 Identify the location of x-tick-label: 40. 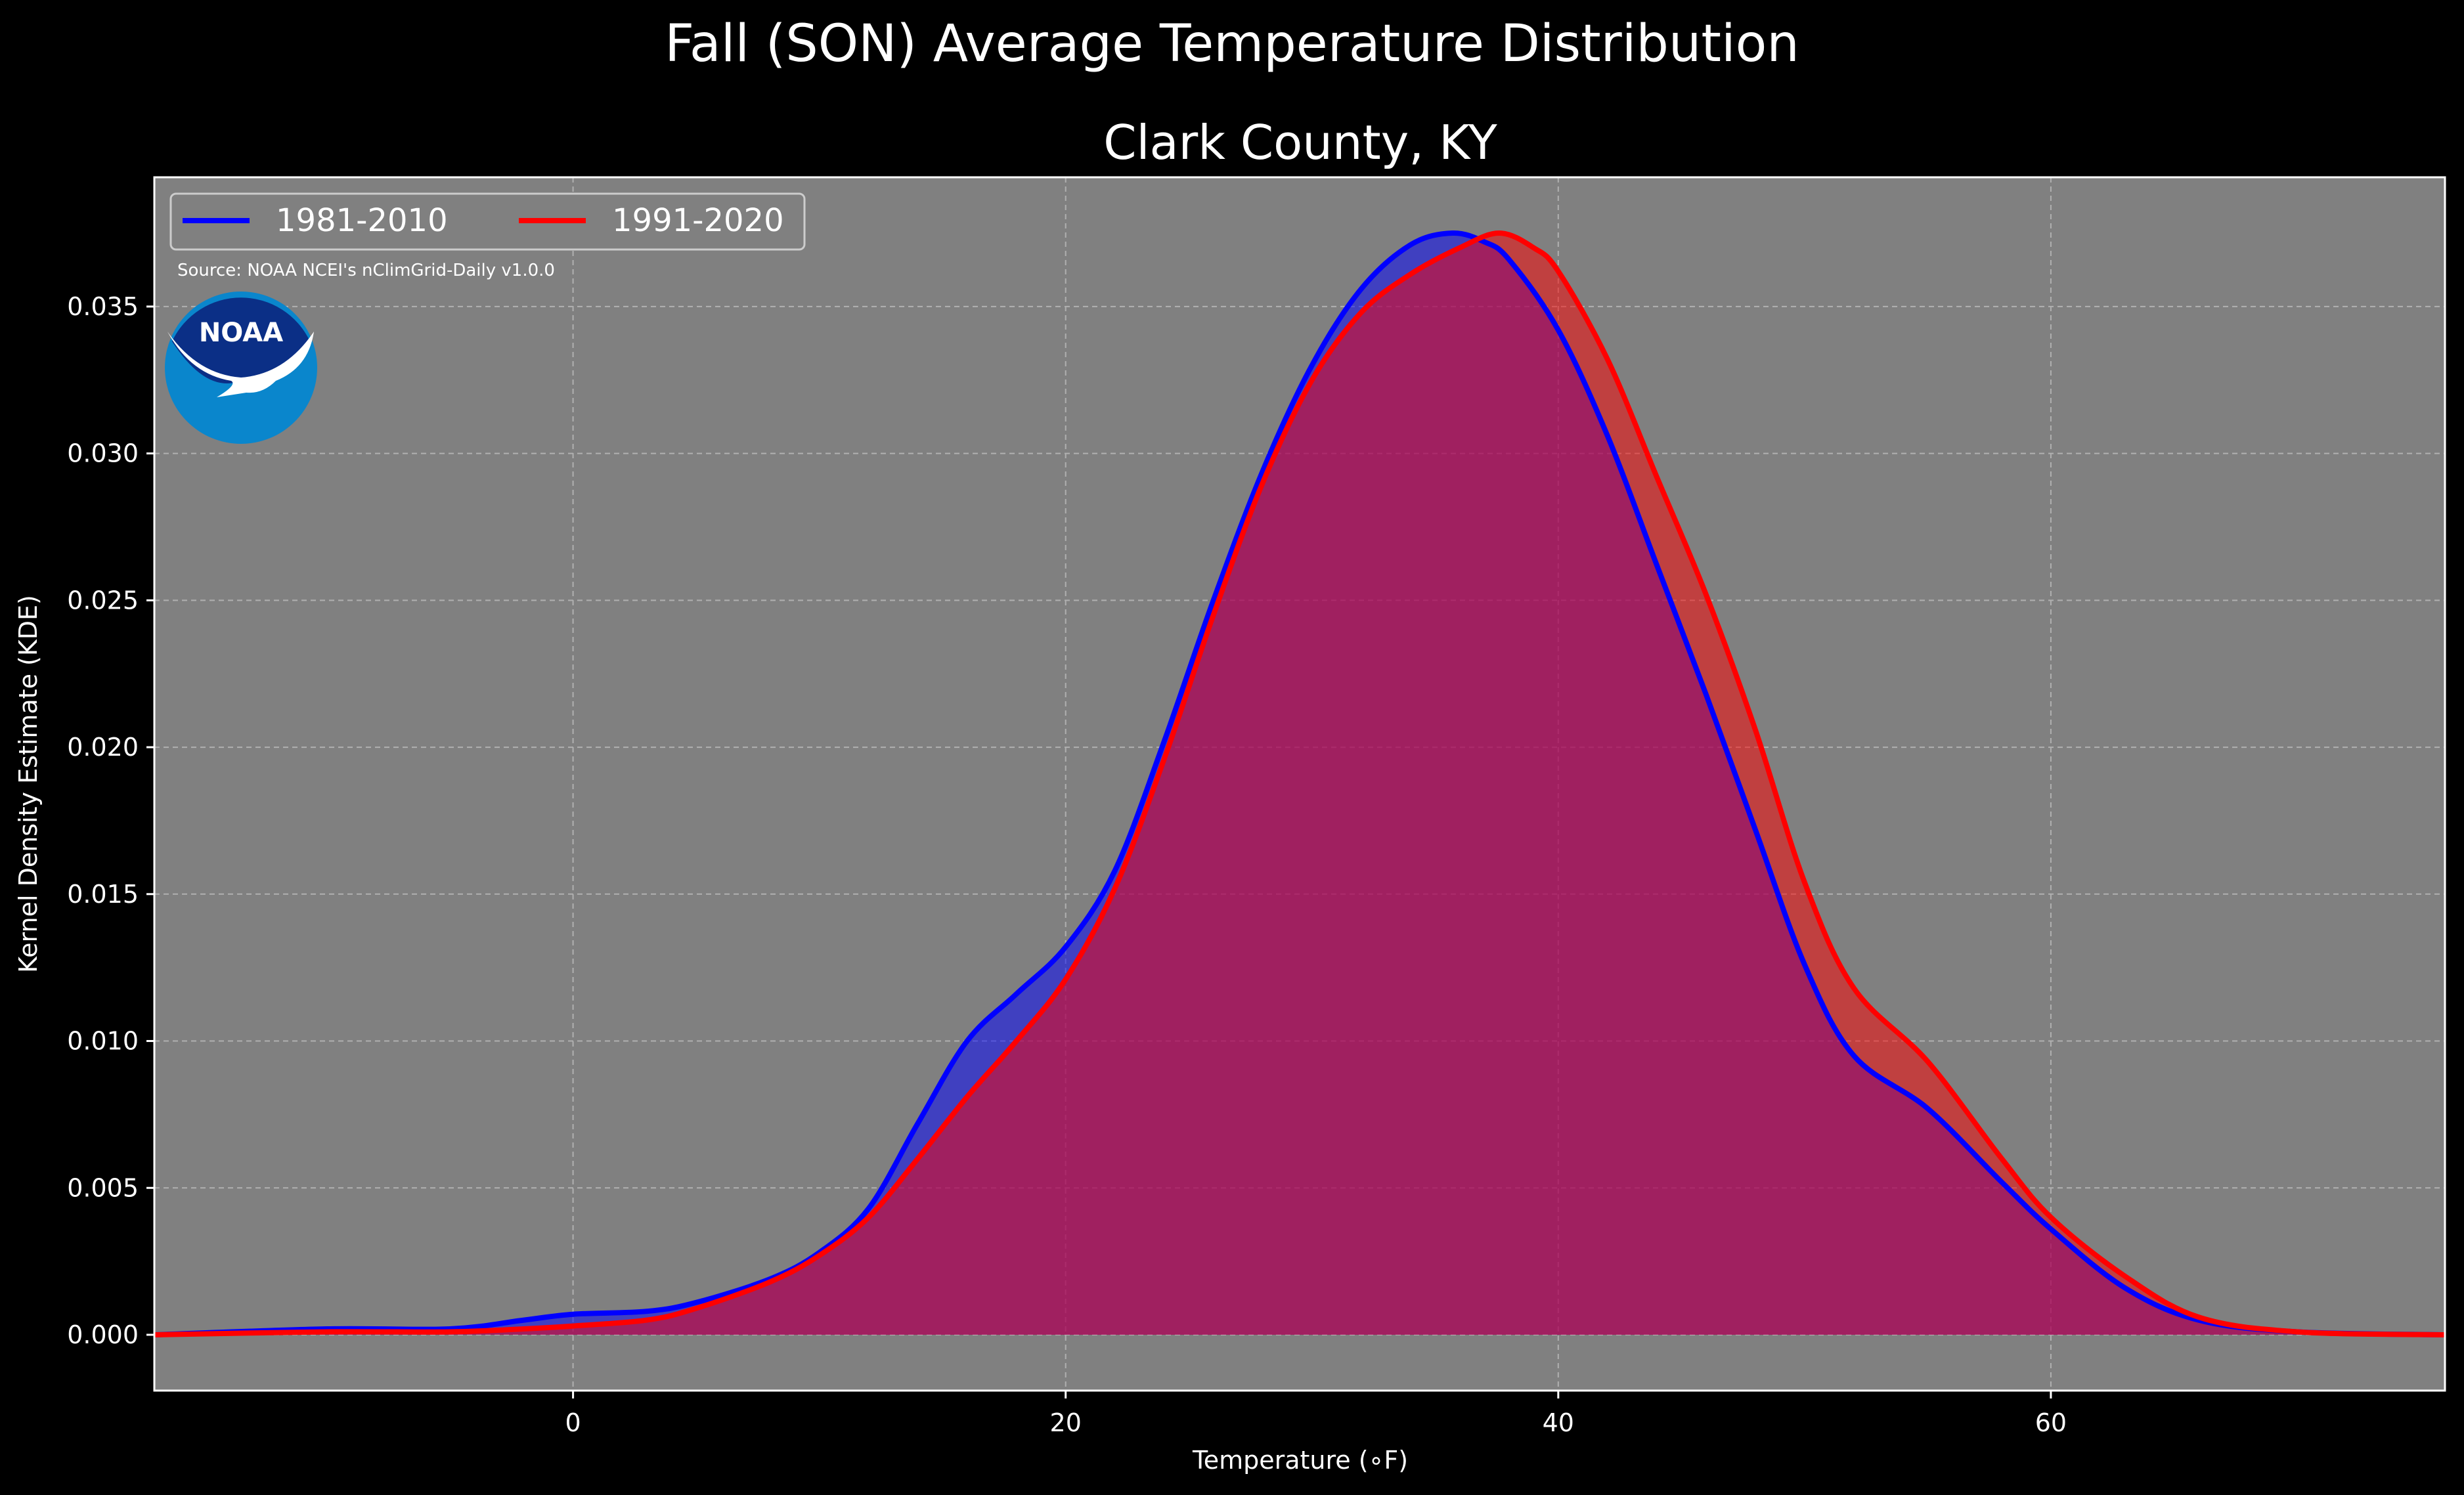
(1558, 1422).